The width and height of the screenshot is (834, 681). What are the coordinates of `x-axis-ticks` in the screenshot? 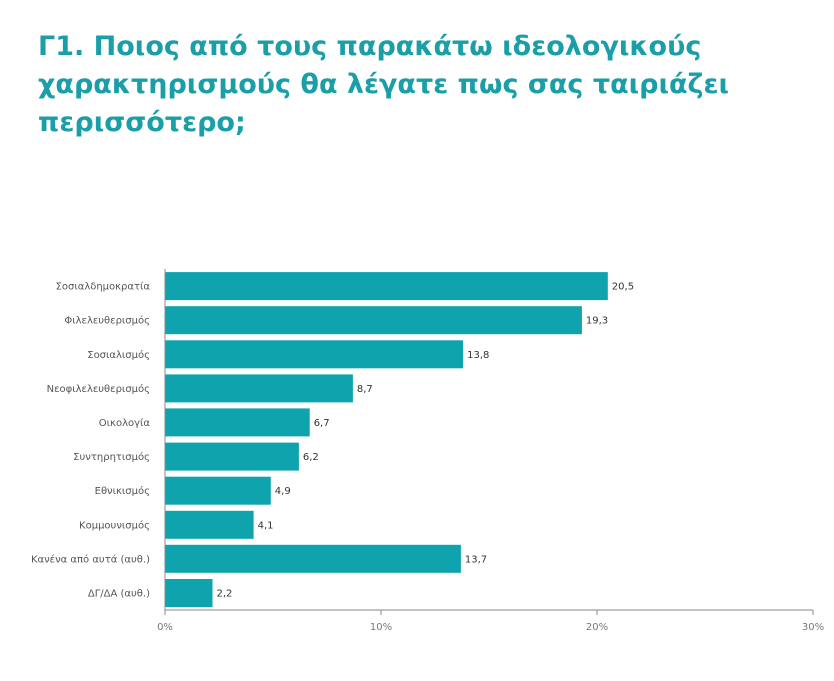 It's located at (489, 612).